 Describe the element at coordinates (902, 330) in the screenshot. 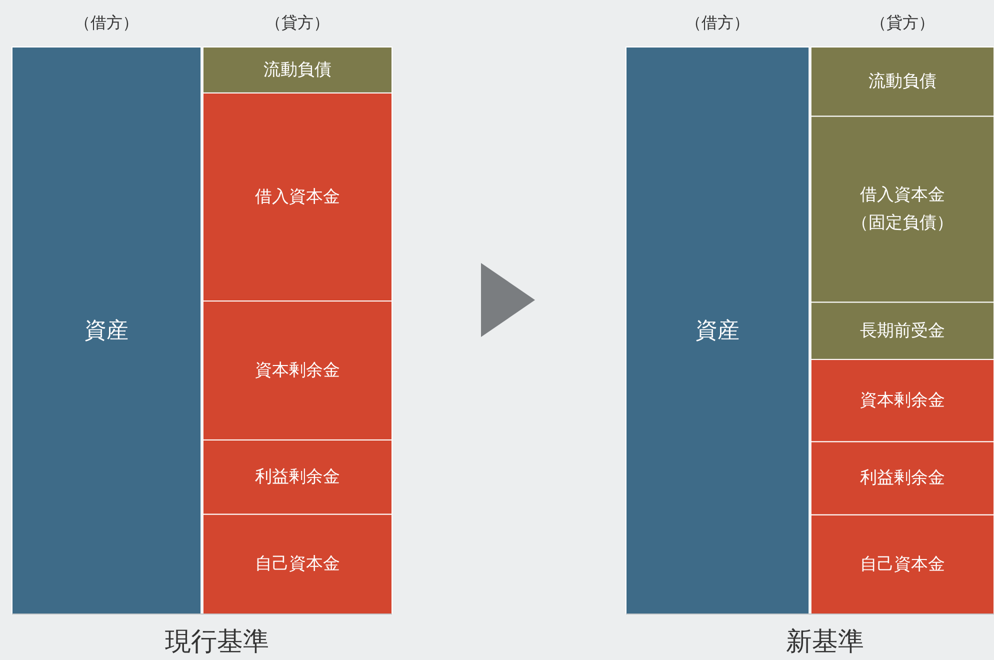

I see `series-label: 長期前受金` at that location.